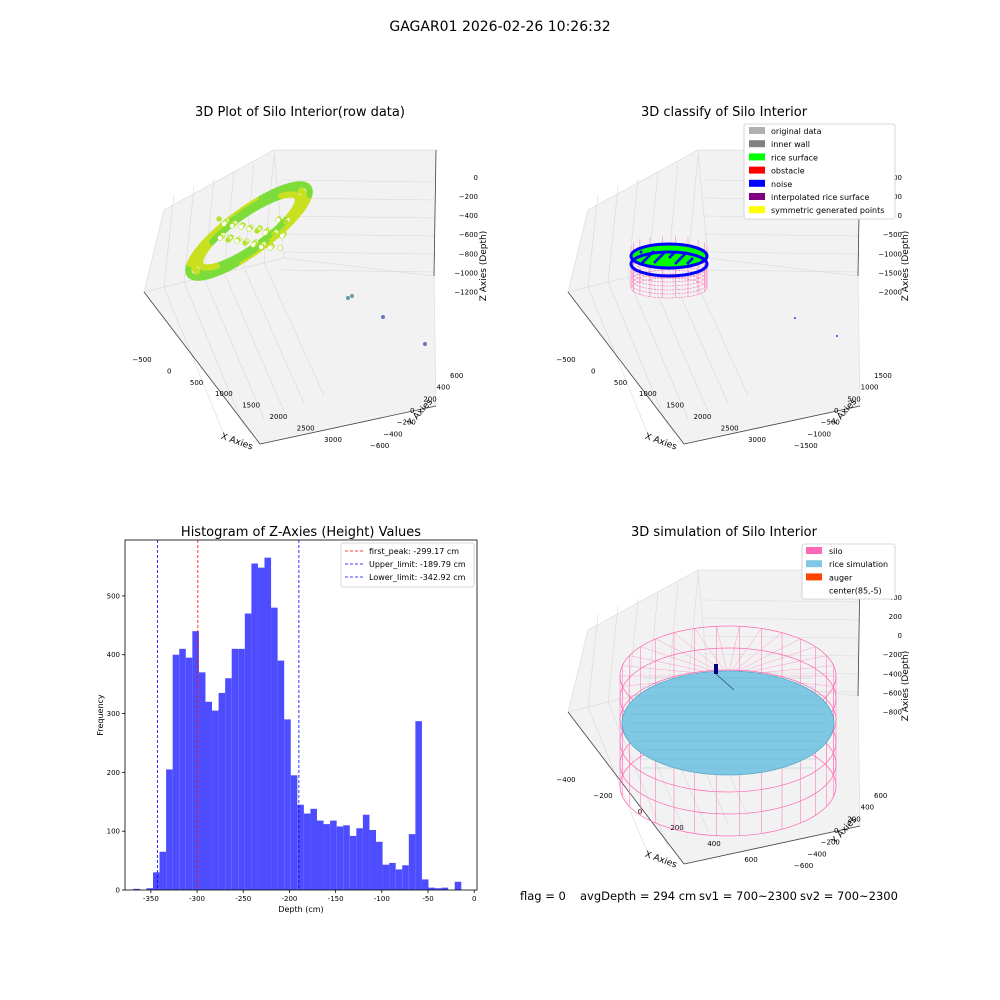 This screenshot has height=1000, width=1000. Describe the element at coordinates (197, 899) in the screenshot. I see `histogram-xtick-label: -300` at that location.